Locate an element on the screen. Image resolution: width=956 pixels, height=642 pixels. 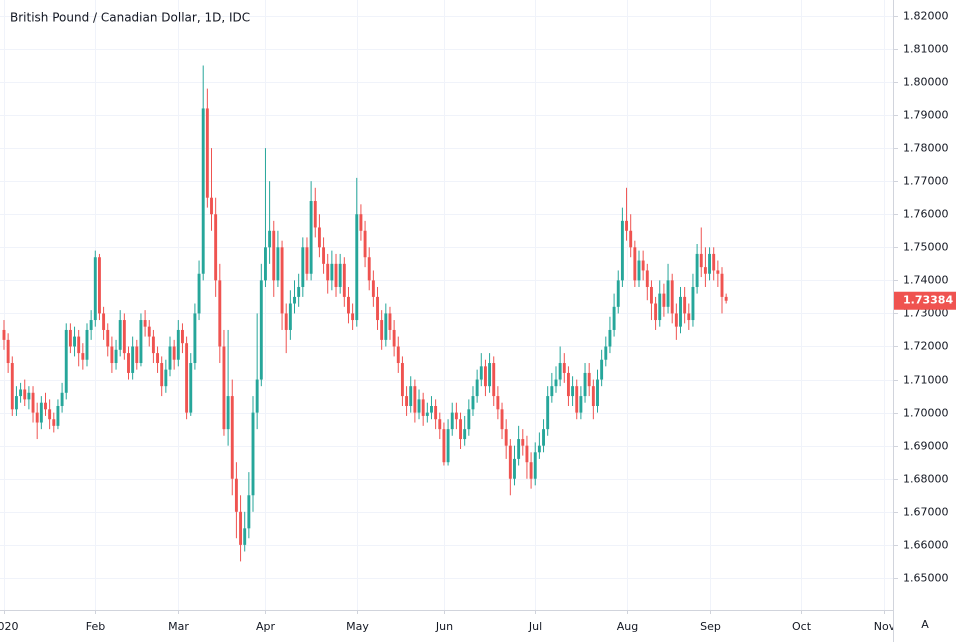
y-tick-label: 1.66000 is located at coordinates (926, 545).